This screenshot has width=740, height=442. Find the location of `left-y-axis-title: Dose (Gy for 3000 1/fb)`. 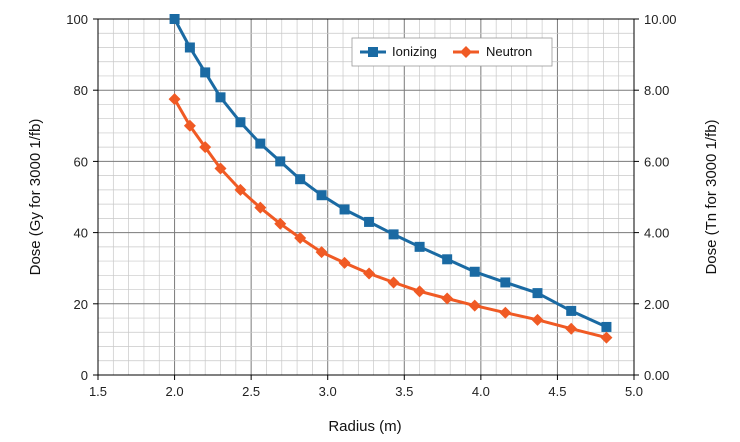

left-y-axis-title: Dose (Gy for 3000 1/fb) is located at coordinates (35, 197).